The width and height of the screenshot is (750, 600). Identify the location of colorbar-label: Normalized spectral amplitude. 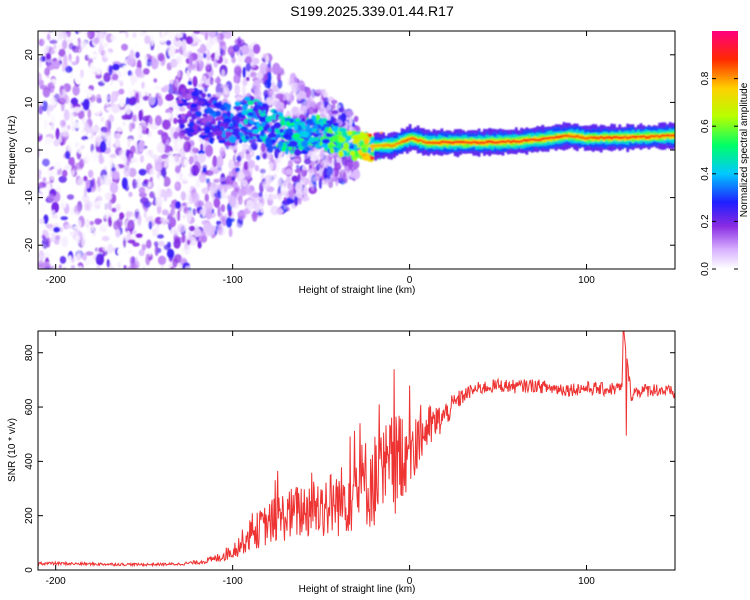
(744, 149).